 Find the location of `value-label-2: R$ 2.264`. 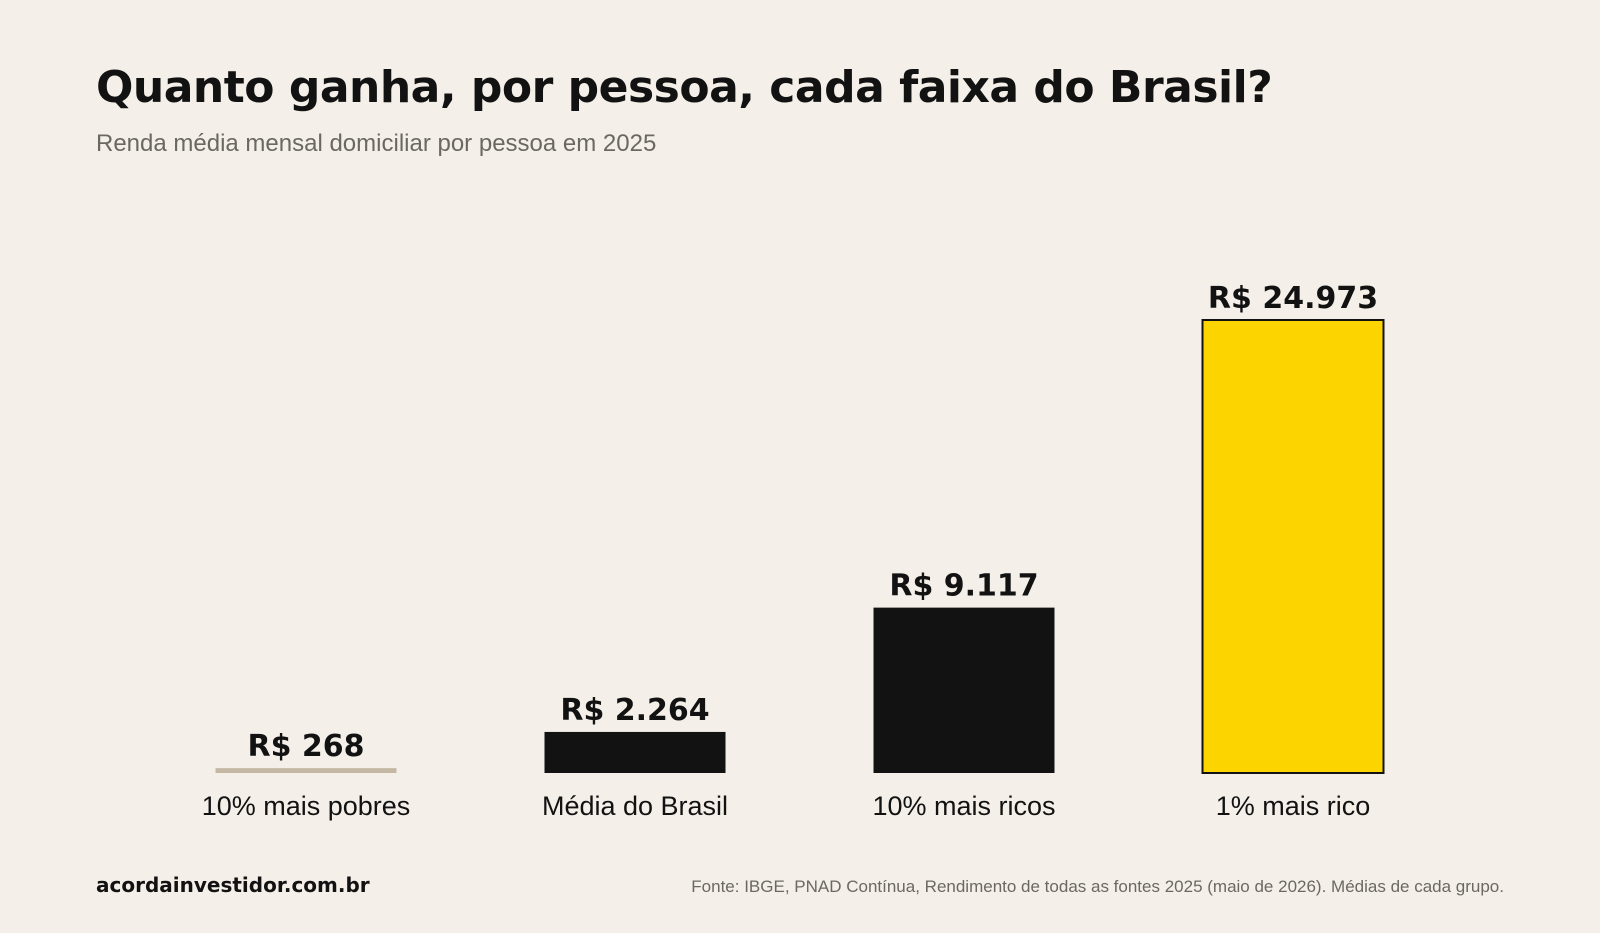

value-label-2: R$ 2.264 is located at coordinates (634, 710).